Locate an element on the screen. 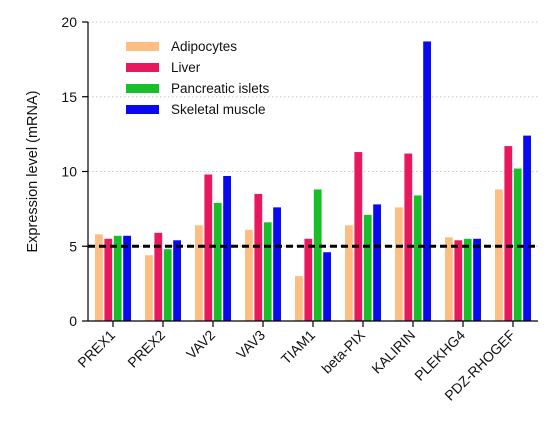  x-tick-label-kalirin: KALIRIN is located at coordinates (393, 352).